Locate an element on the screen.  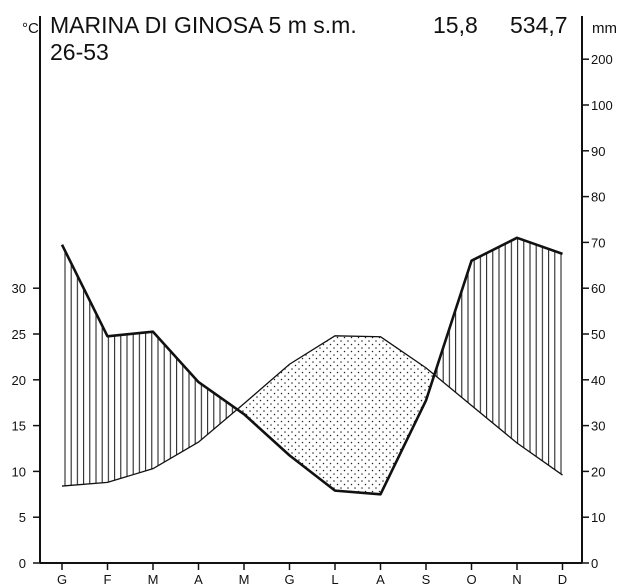
period-label: 26-53 is located at coordinates (79, 52).